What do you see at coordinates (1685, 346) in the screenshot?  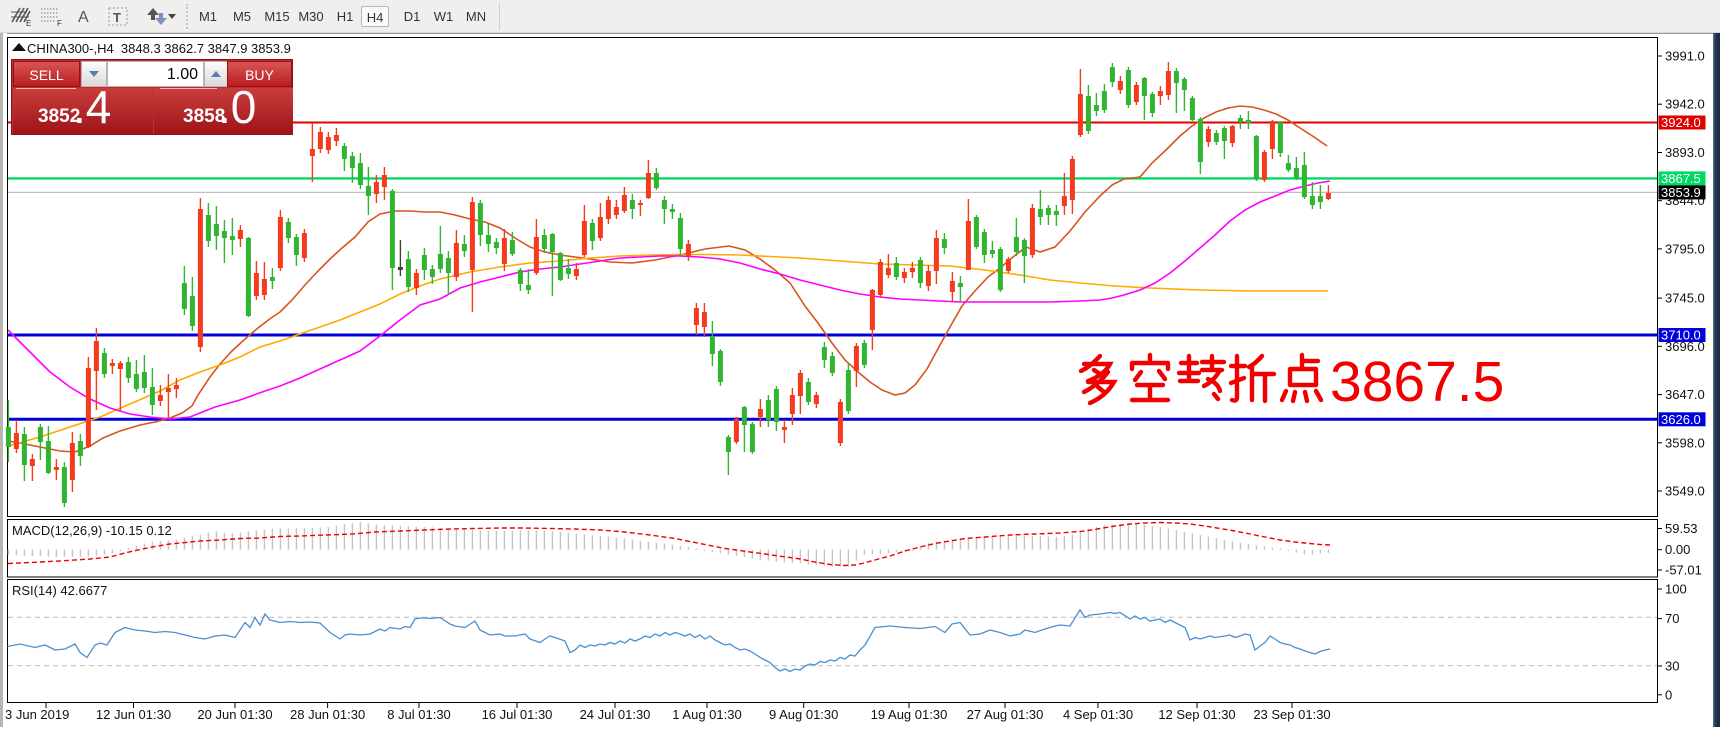 I see `svg-text: 3696.0` at bounding box center [1685, 346].